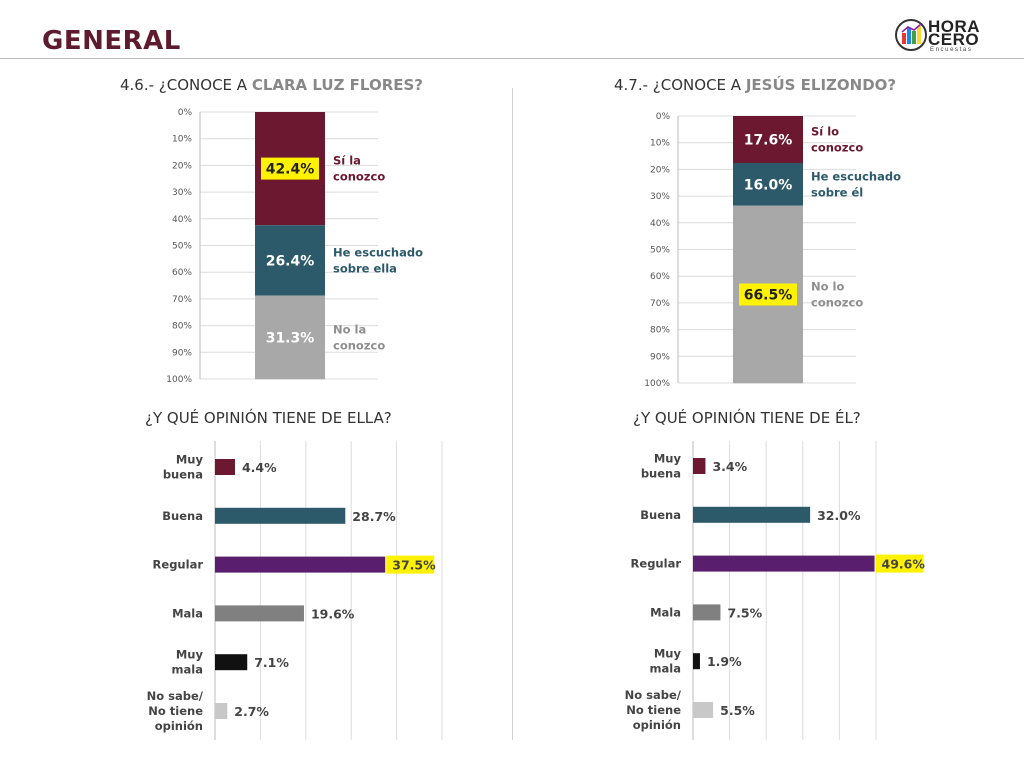 Image resolution: width=1024 pixels, height=782 pixels. I want to click on page-title: GENERAL, so click(111, 41).